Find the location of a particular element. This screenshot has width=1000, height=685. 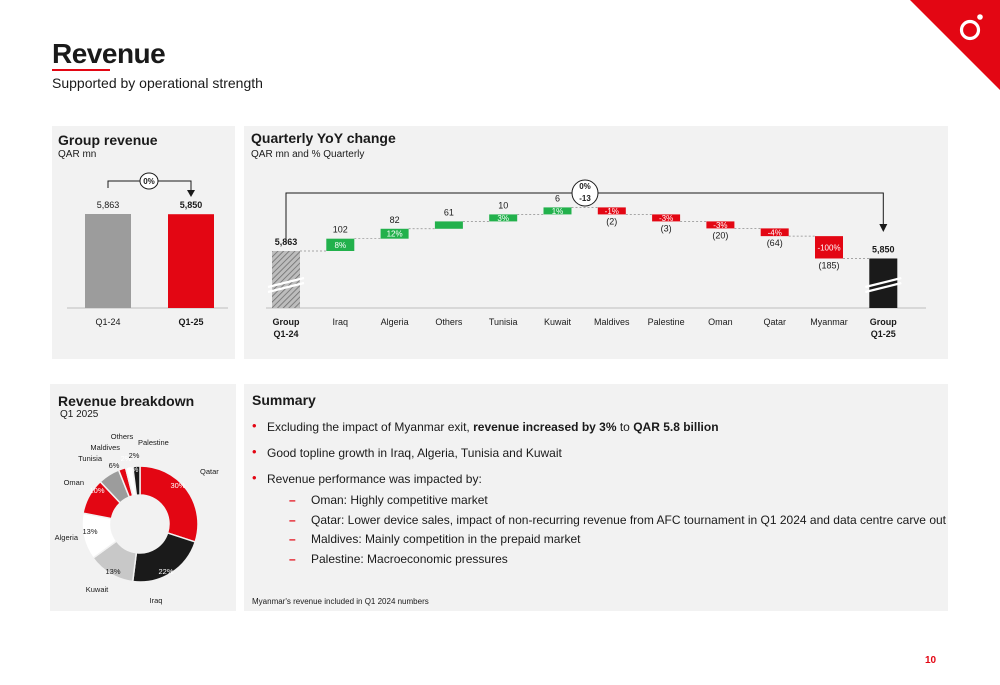

waterfall-bar-iraq is located at coordinates (340, 244).